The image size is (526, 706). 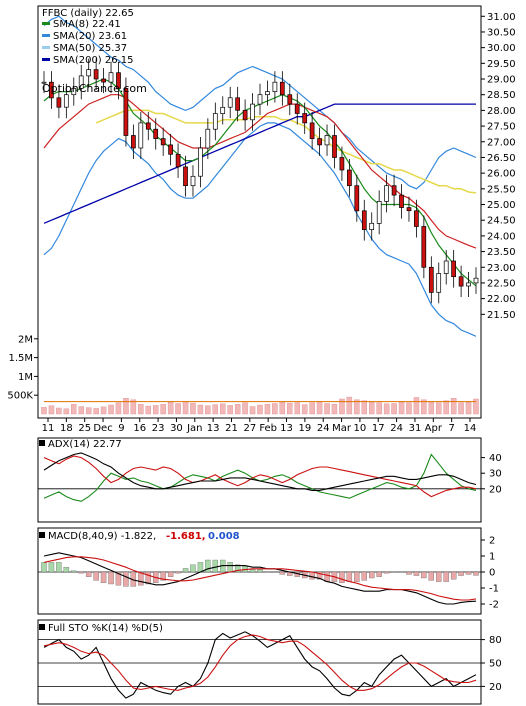 What do you see at coordinates (25, 339) in the screenshot?
I see `volume-tick-label: 2M` at bounding box center [25, 339].